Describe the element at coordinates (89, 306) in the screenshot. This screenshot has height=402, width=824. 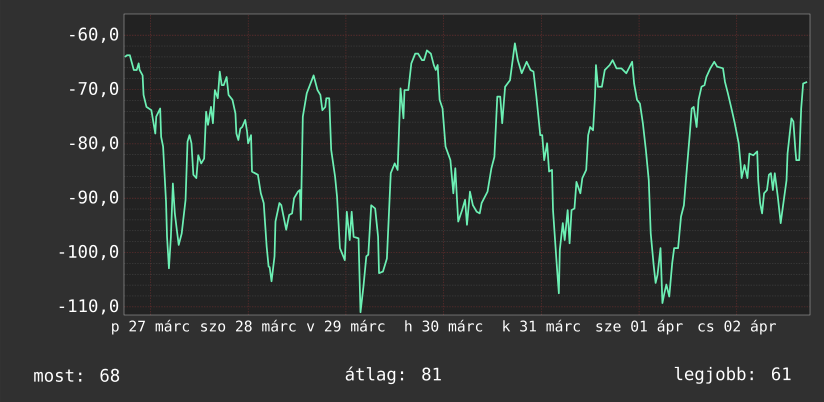
I see `y-tick-label: -110,0` at that location.